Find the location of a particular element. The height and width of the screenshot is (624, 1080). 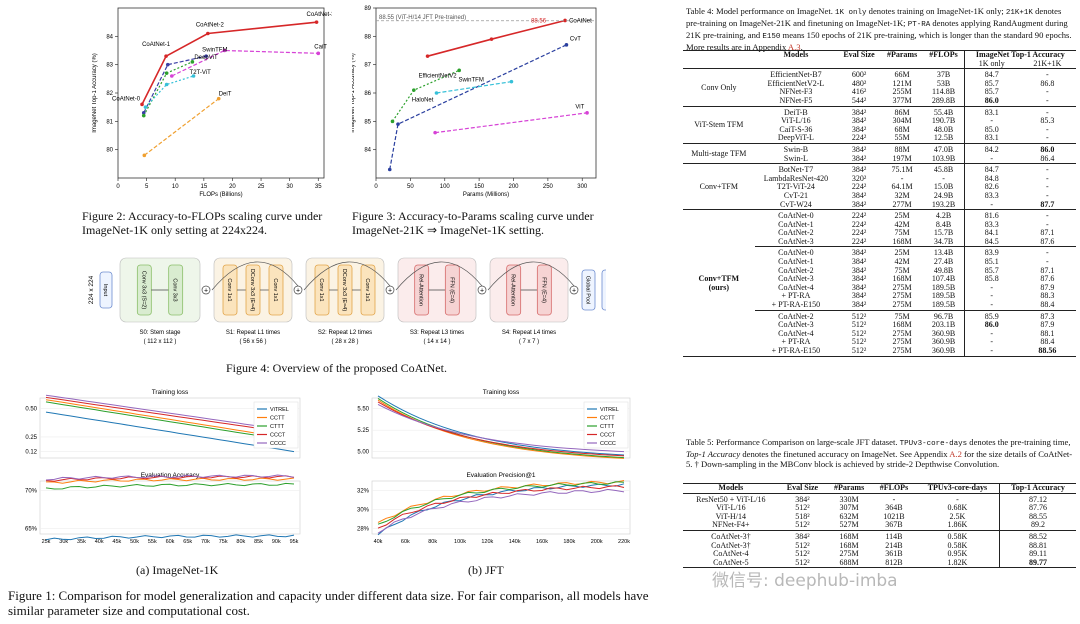

t5-appendix-link: A.2 is located at coordinates (955, 454).